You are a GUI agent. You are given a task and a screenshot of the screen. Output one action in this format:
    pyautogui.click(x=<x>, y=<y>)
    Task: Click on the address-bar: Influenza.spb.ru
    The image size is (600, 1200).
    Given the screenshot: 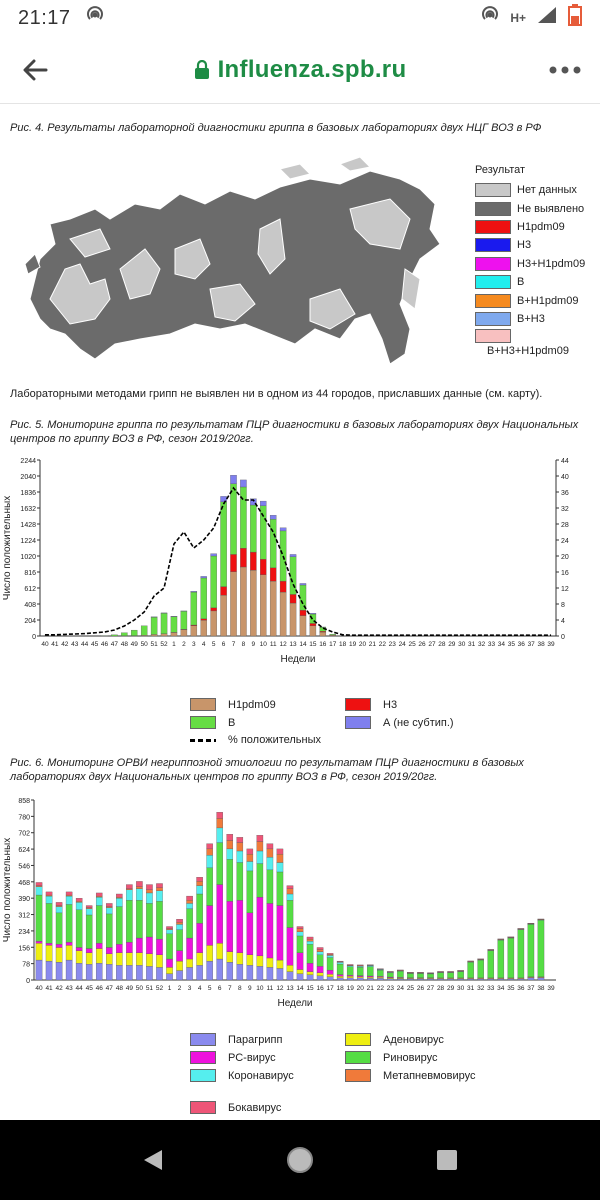 What is the action you would take?
    pyautogui.click(x=300, y=70)
    